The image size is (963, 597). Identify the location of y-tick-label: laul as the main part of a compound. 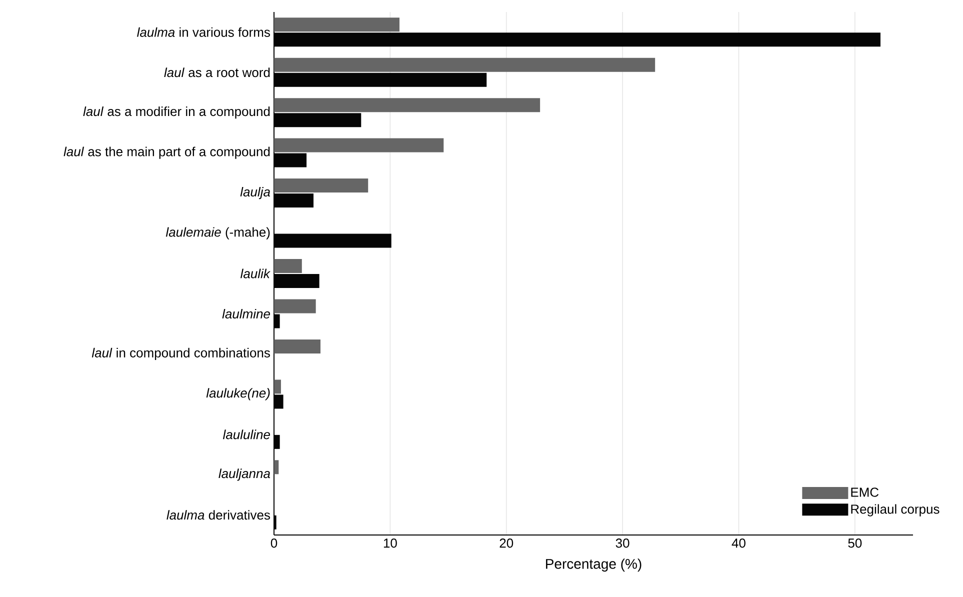
(167, 152).